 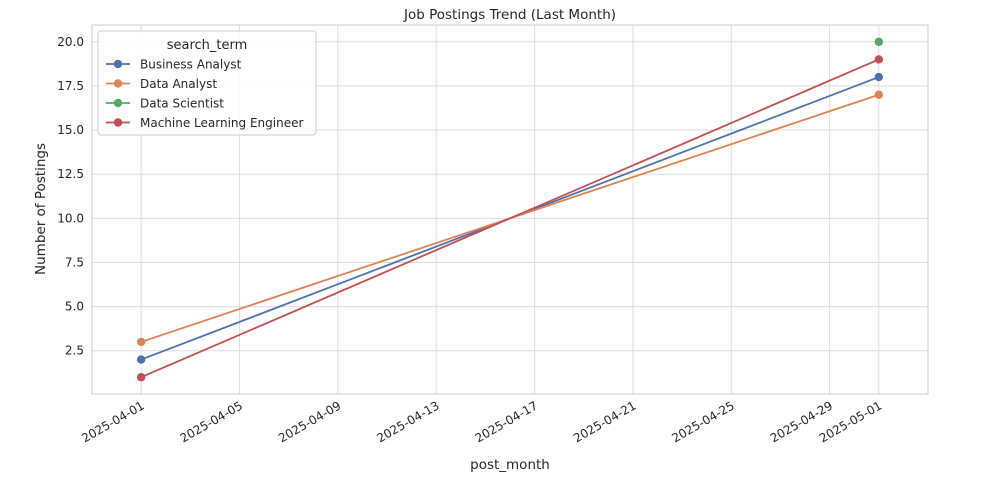 What do you see at coordinates (604, 421) in the screenshot?
I see `x-tick-label: 2025-04-21` at bounding box center [604, 421].